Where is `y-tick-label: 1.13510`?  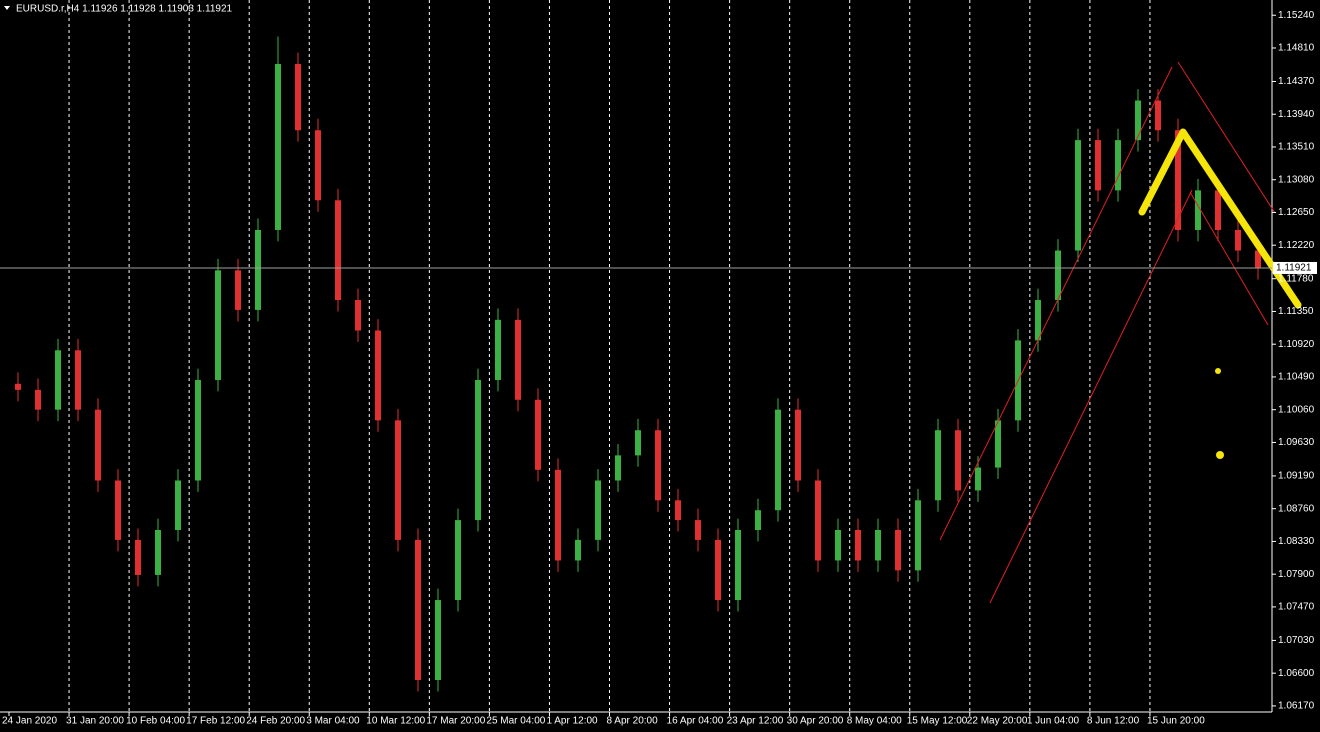 y-tick-label: 1.13510 is located at coordinates (1296, 147).